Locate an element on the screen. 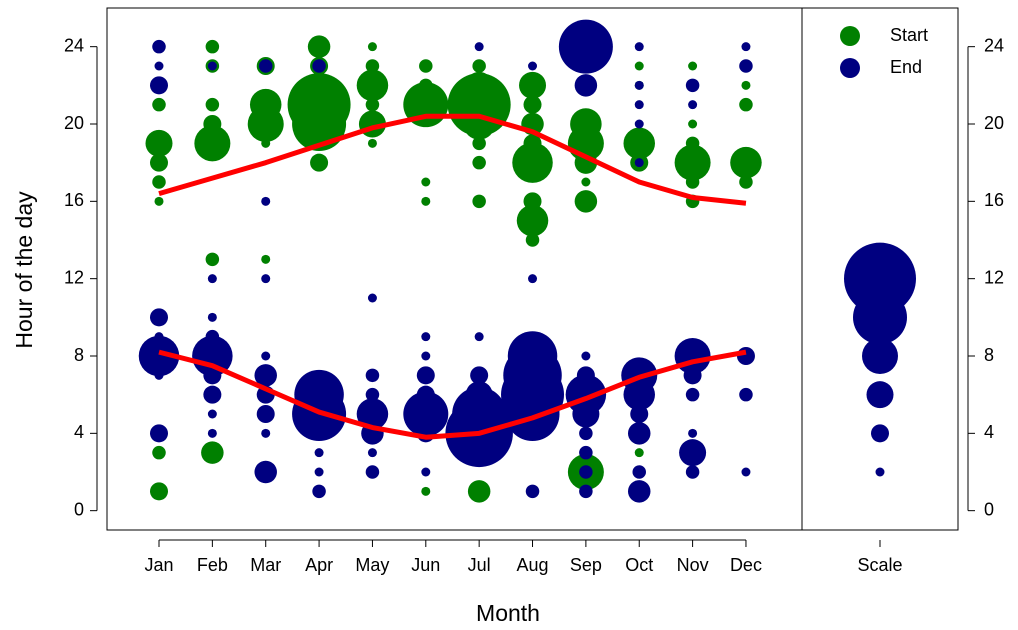 The image size is (1018, 630). x-tick-label: Dec is located at coordinates (746, 565).